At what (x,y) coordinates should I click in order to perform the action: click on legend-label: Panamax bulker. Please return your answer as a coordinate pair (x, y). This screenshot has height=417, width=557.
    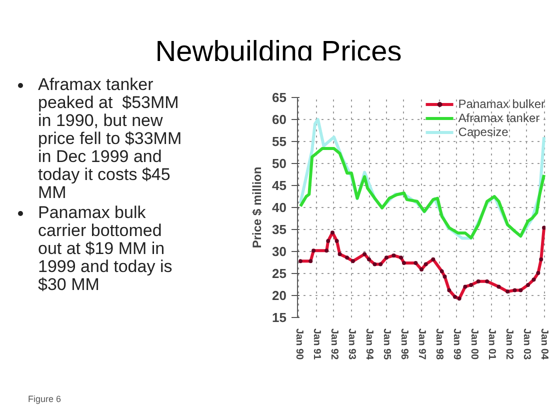
    Looking at the image, I should click on (501, 104).